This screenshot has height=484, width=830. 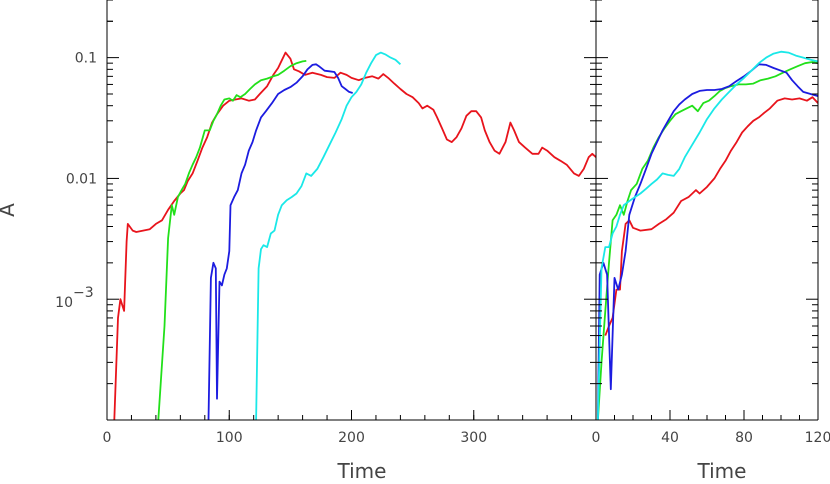 What do you see at coordinates (83, 293) in the screenshot?
I see `y-tick-label-1e-3-exponent: −3` at bounding box center [83, 293].